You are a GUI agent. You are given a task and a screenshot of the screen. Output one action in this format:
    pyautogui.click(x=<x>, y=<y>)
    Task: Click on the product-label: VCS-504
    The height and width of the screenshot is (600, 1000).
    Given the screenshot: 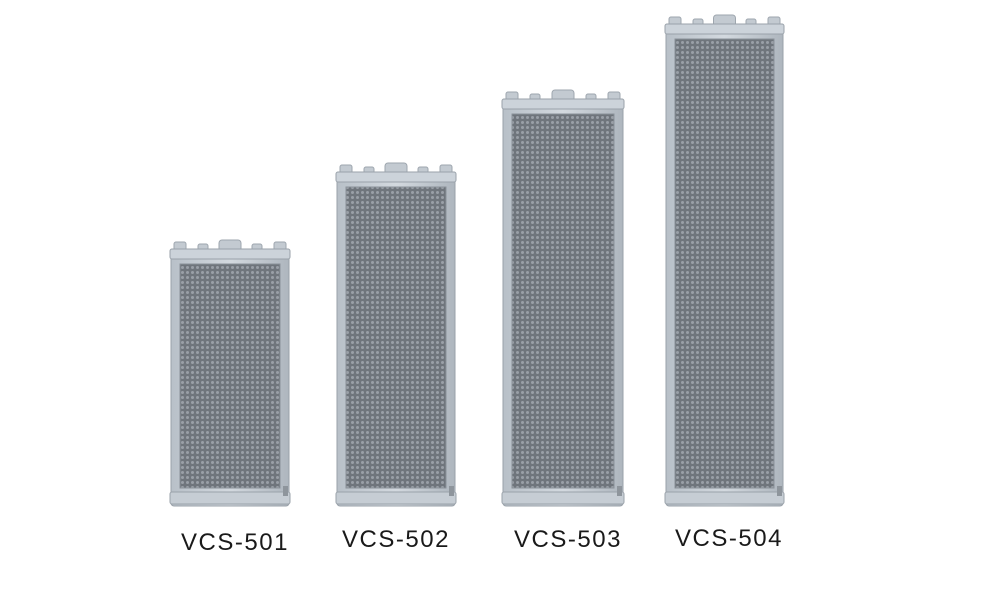 What is the action you would take?
    pyautogui.click(x=729, y=538)
    